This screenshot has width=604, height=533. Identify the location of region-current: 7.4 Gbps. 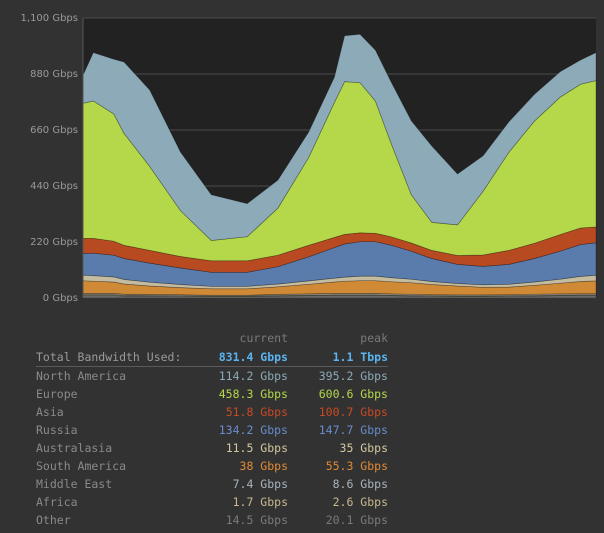
(260, 484).